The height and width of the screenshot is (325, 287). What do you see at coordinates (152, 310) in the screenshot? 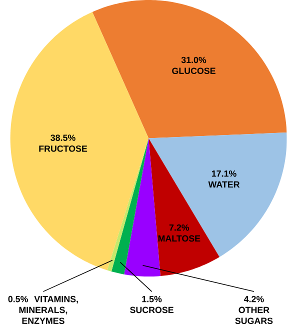
I see `slice-label: SUCROSE` at bounding box center [152, 310].